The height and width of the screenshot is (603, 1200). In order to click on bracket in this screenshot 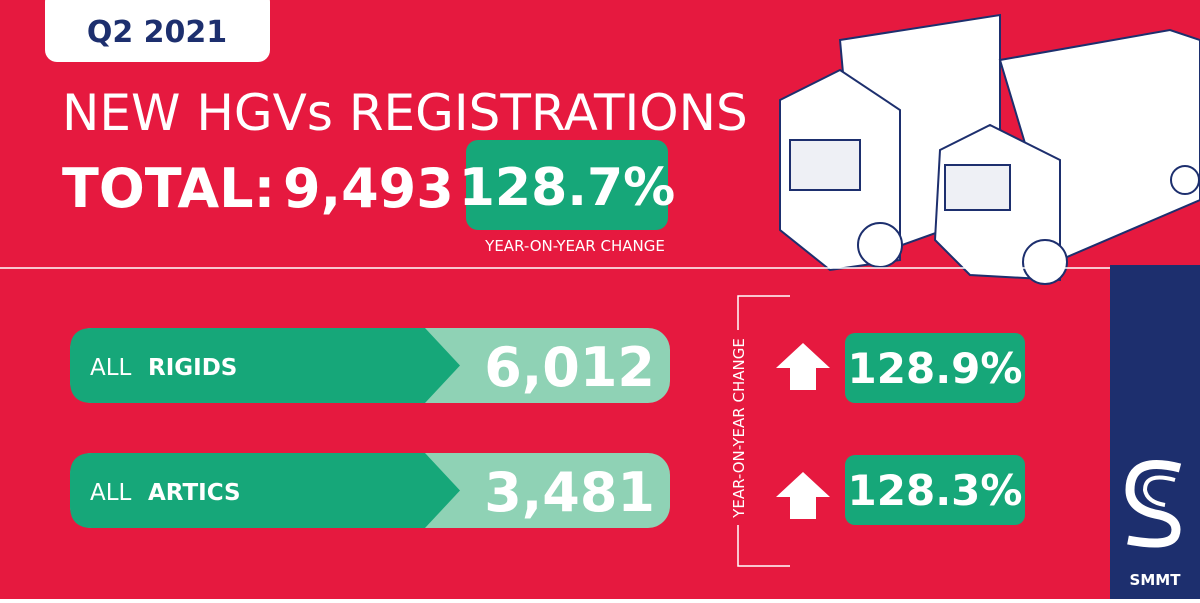, I will do `click(763, 431)`.